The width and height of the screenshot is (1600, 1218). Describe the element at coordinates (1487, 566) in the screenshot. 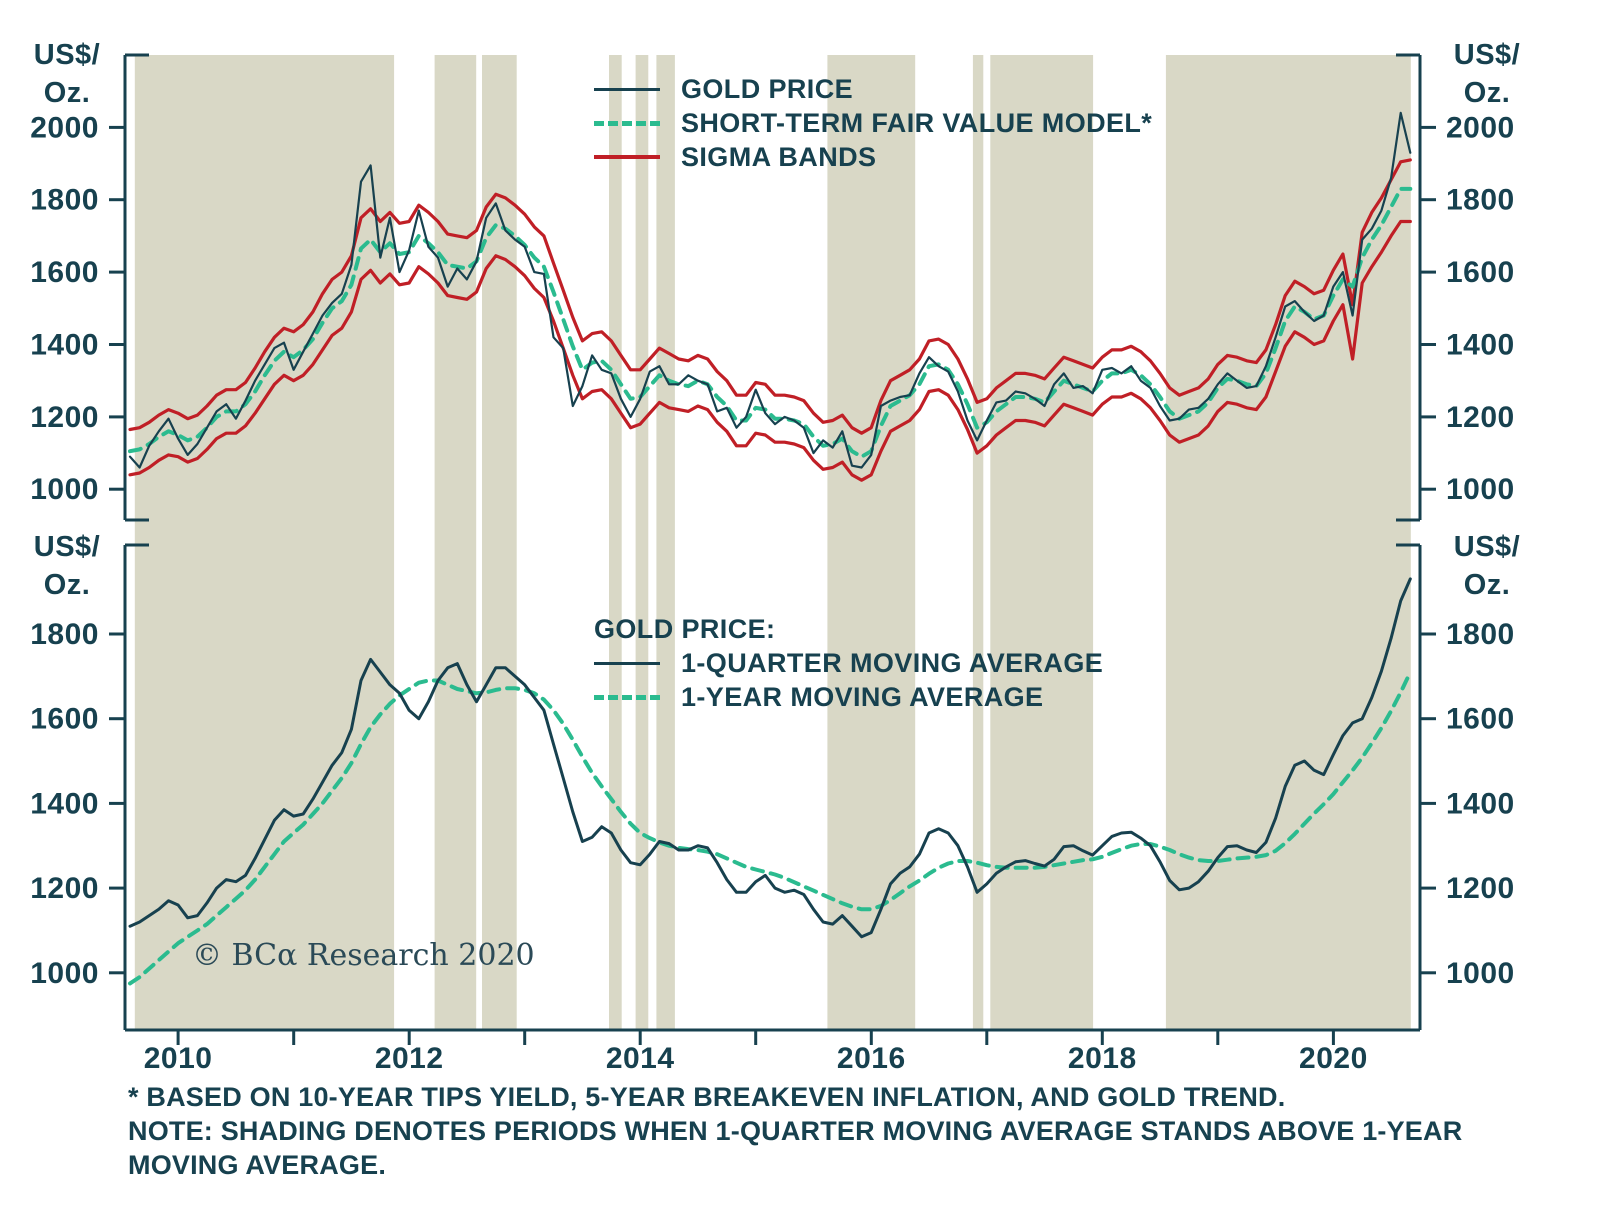

I see `unit-label-mid-right: US$/ Oz.` at that location.